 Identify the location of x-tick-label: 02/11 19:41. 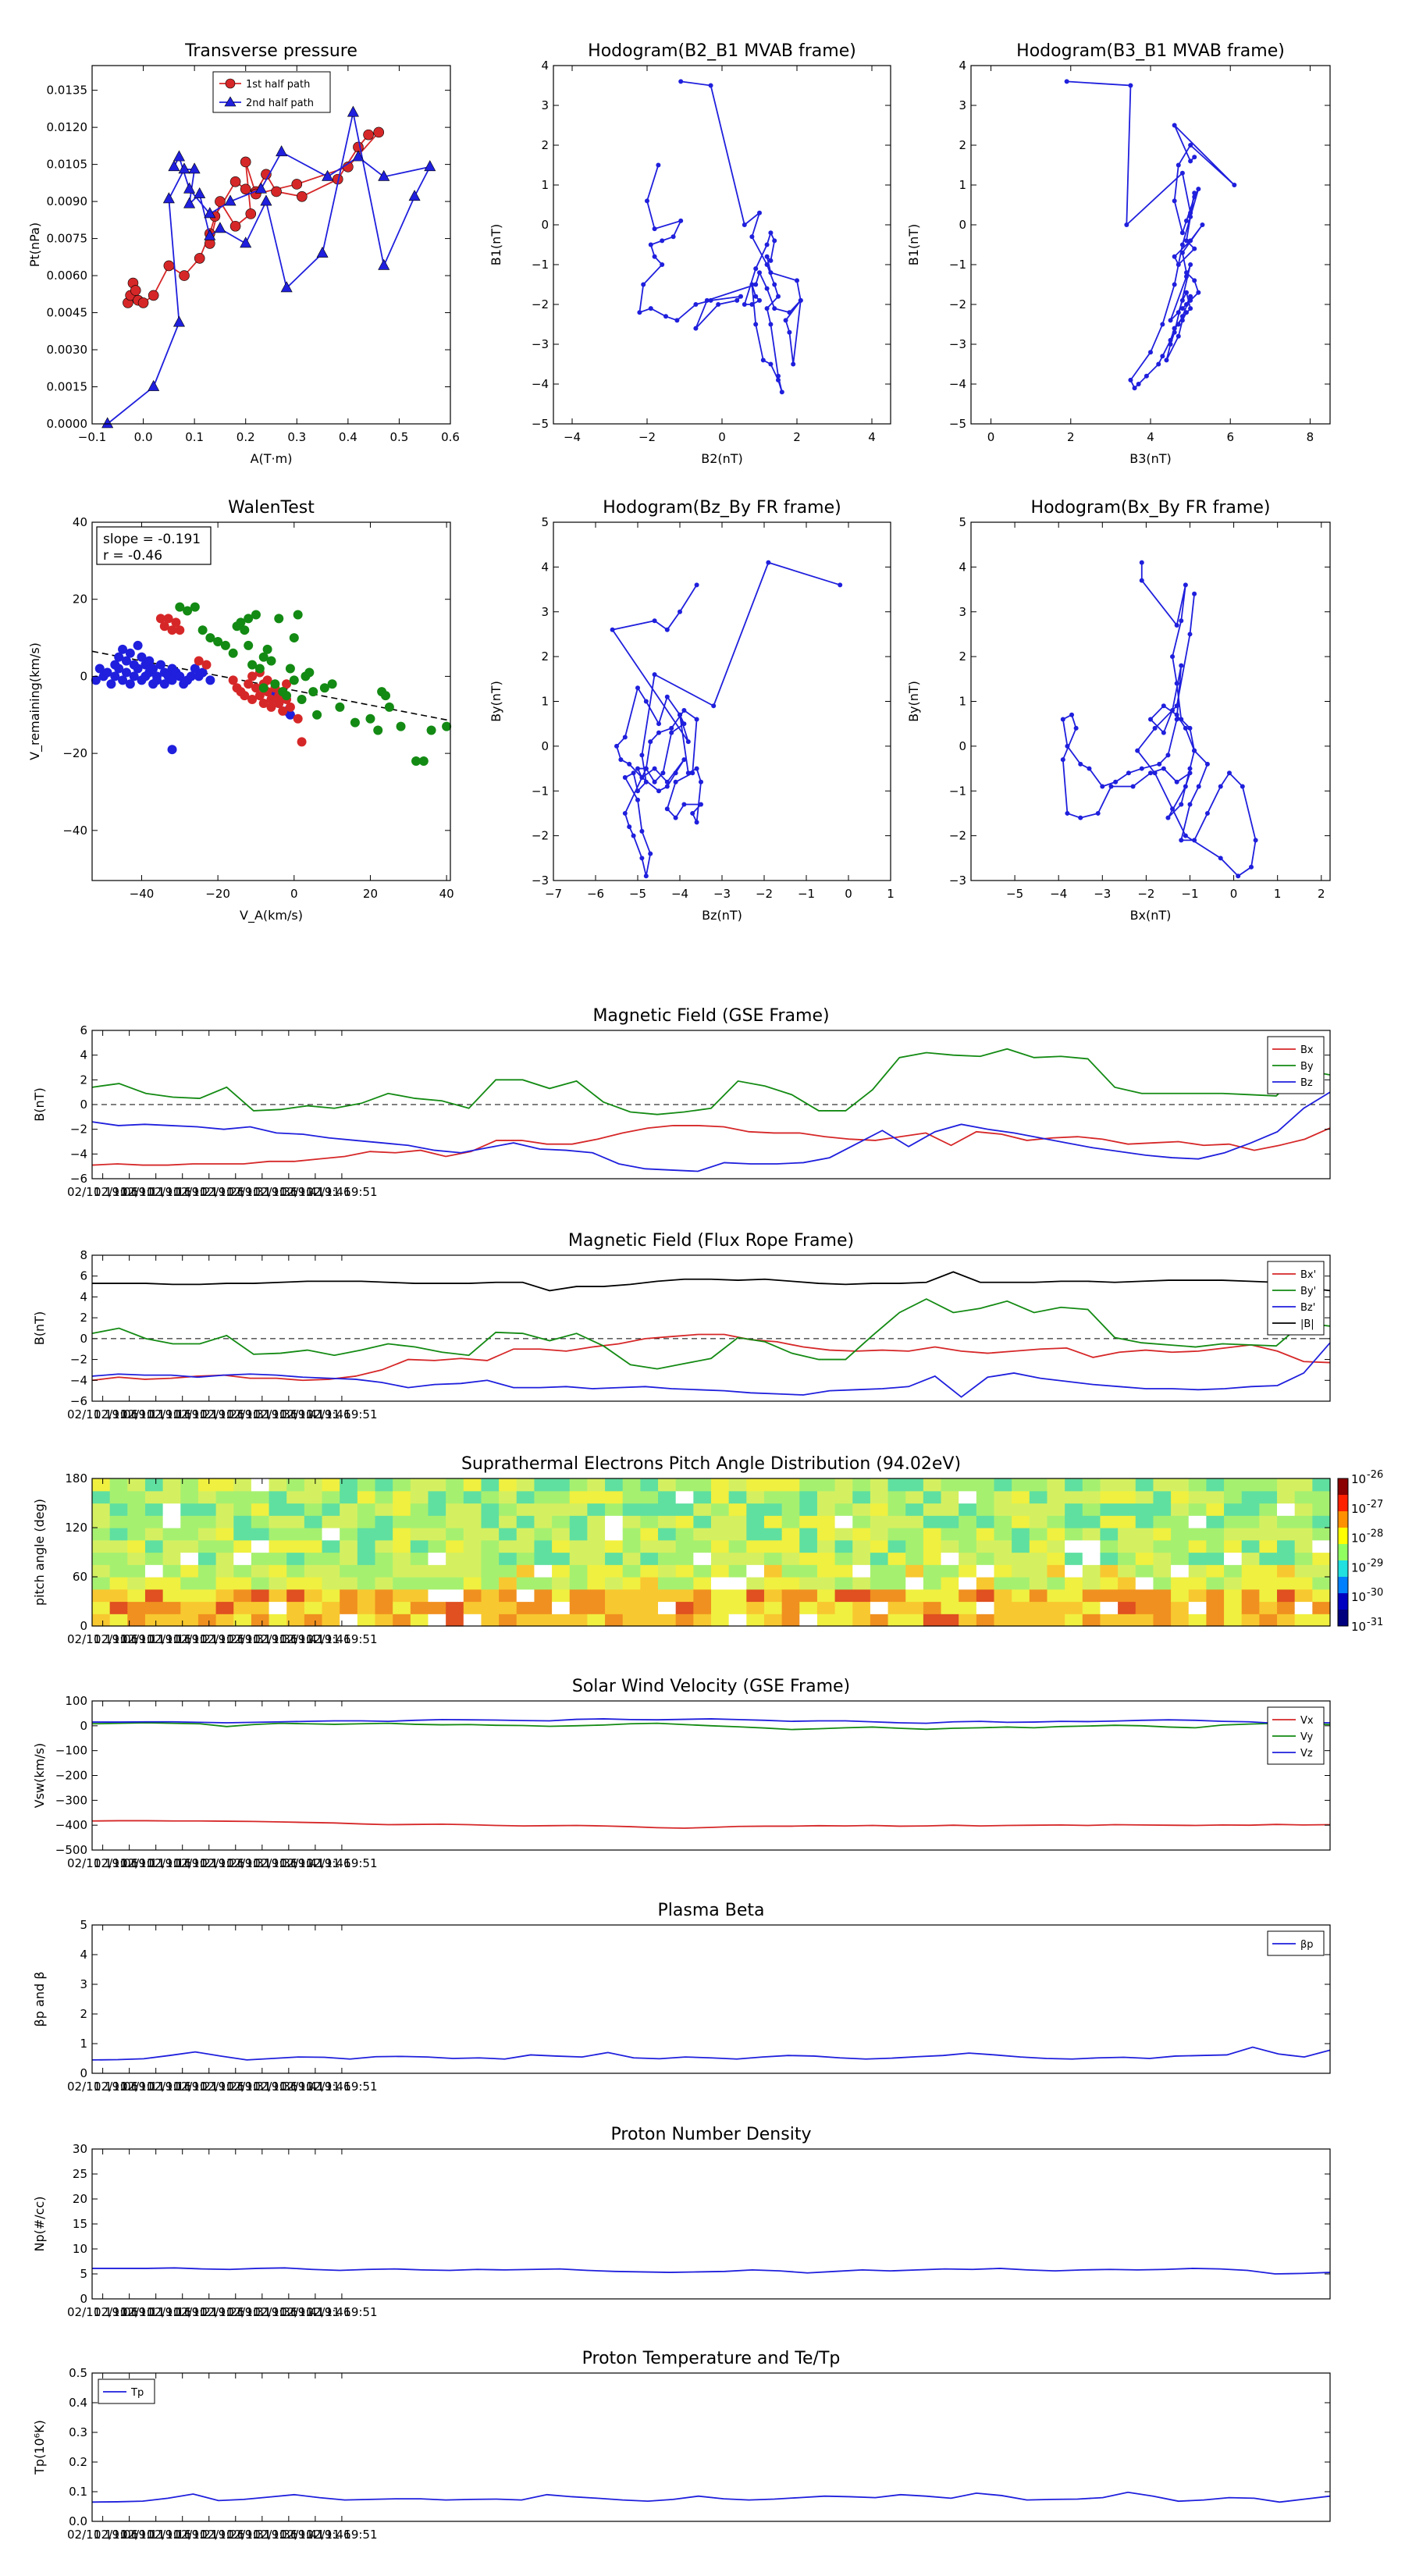
(288, 2312).